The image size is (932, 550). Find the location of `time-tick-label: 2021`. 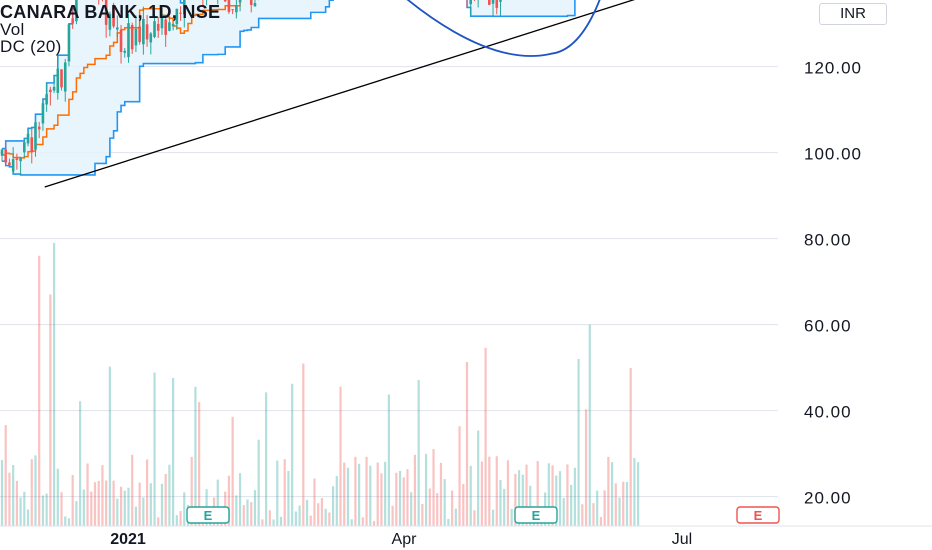

time-tick-label: 2021 is located at coordinates (128, 539).